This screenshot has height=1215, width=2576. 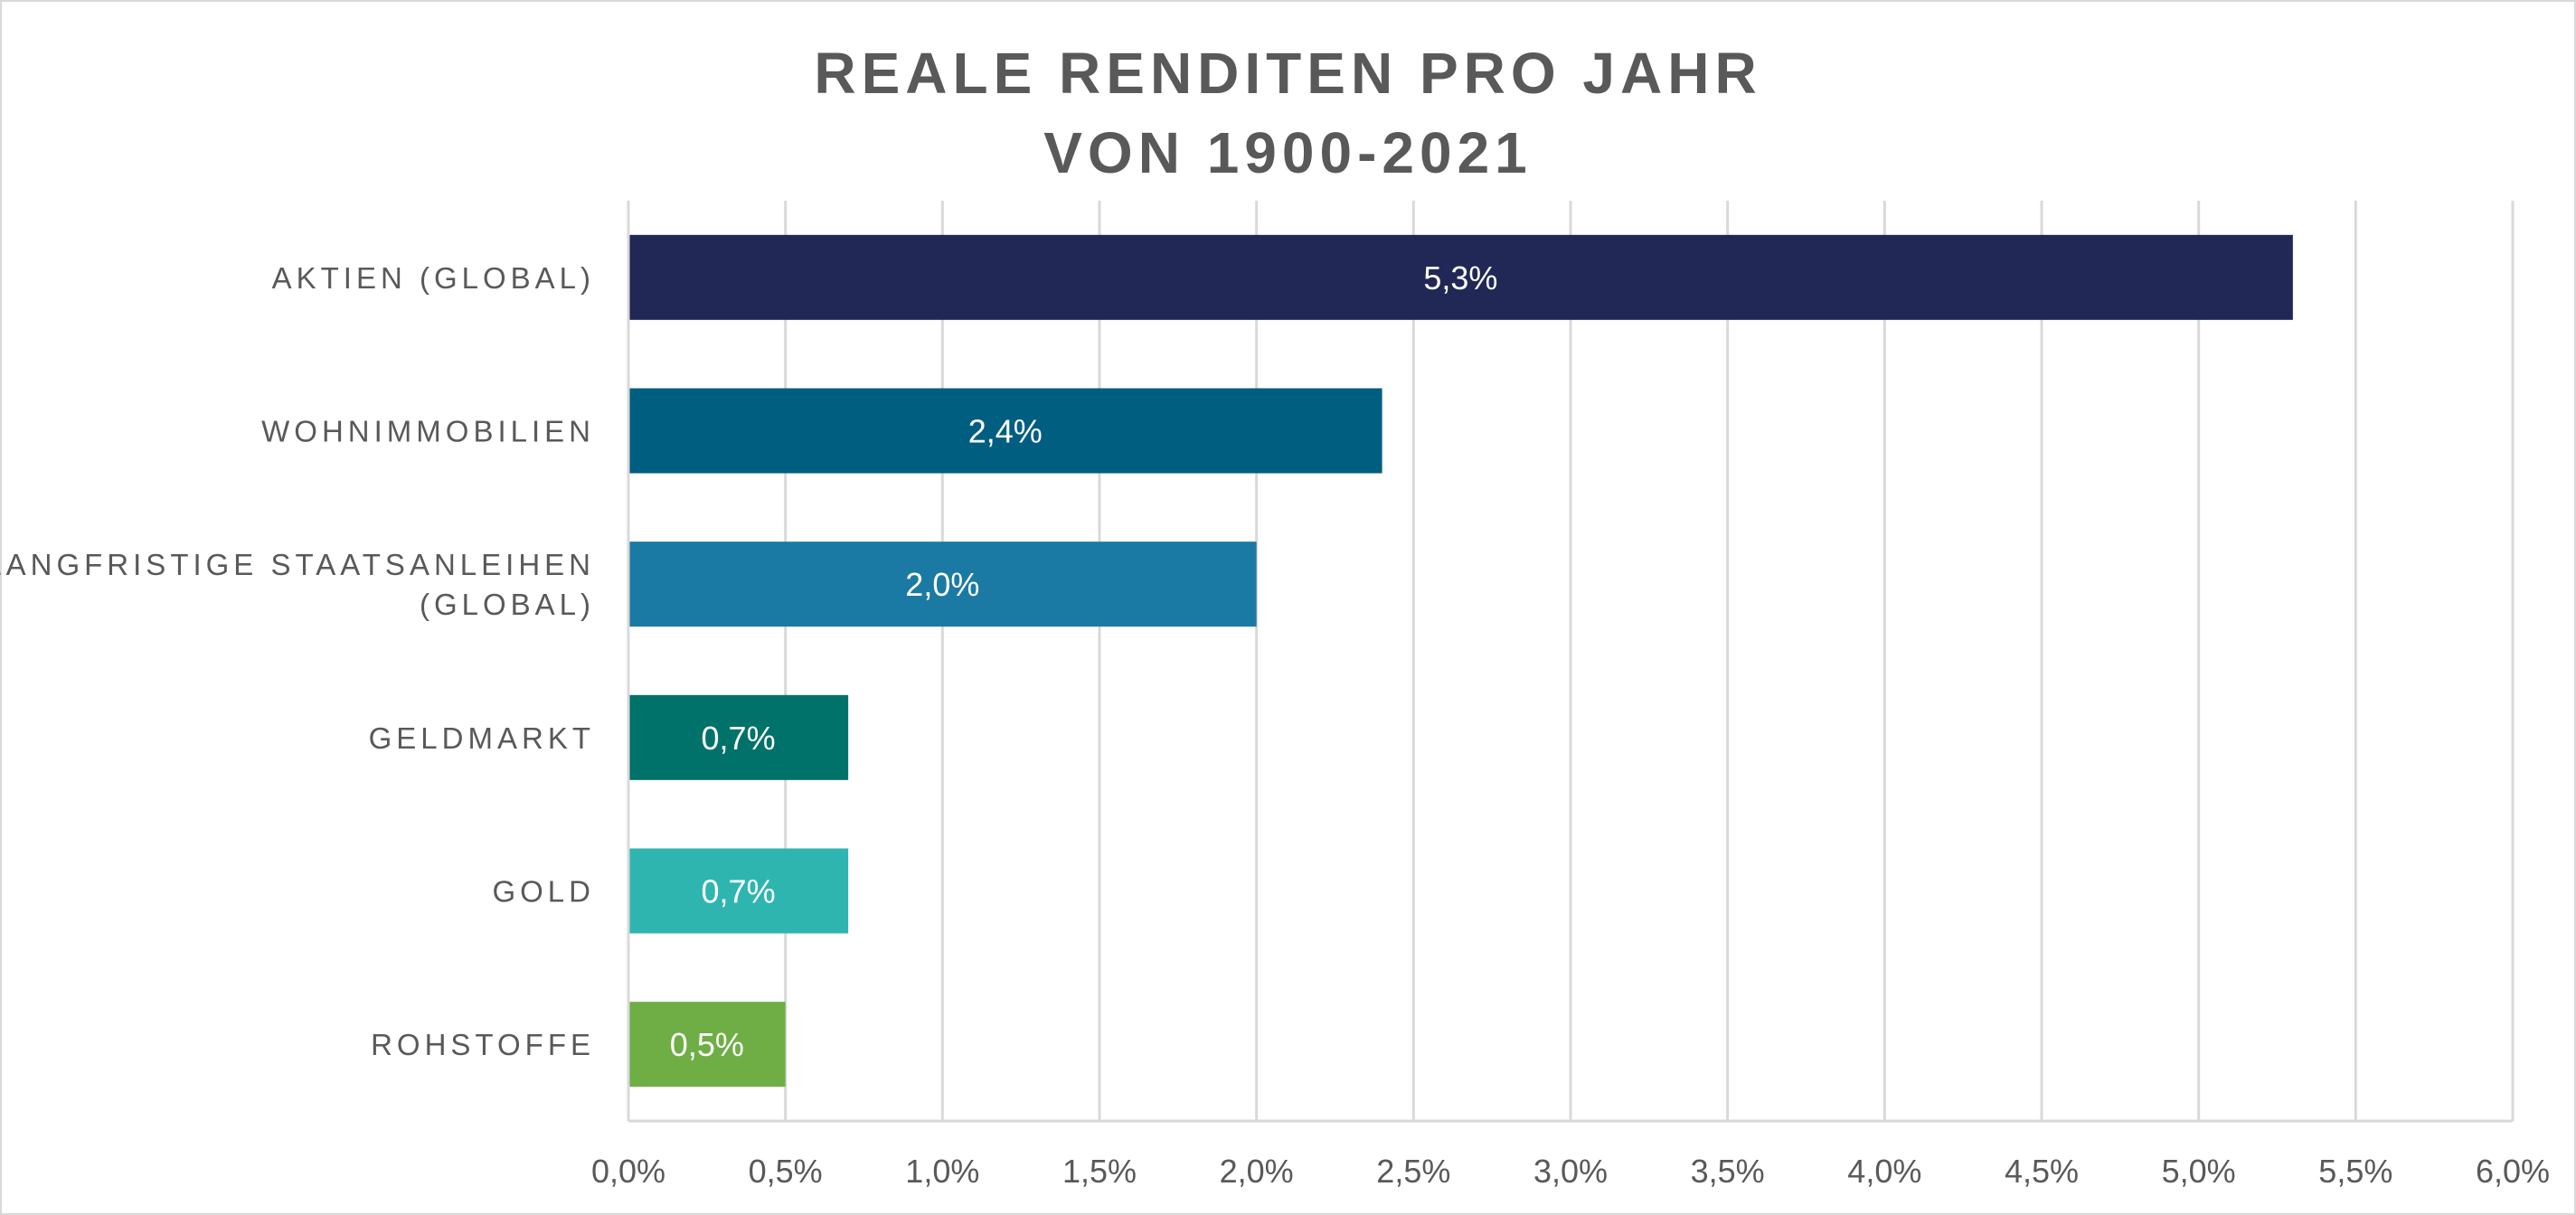 What do you see at coordinates (1288, 152) in the screenshot?
I see `chart-title-line-2: VON 1900-2021` at bounding box center [1288, 152].